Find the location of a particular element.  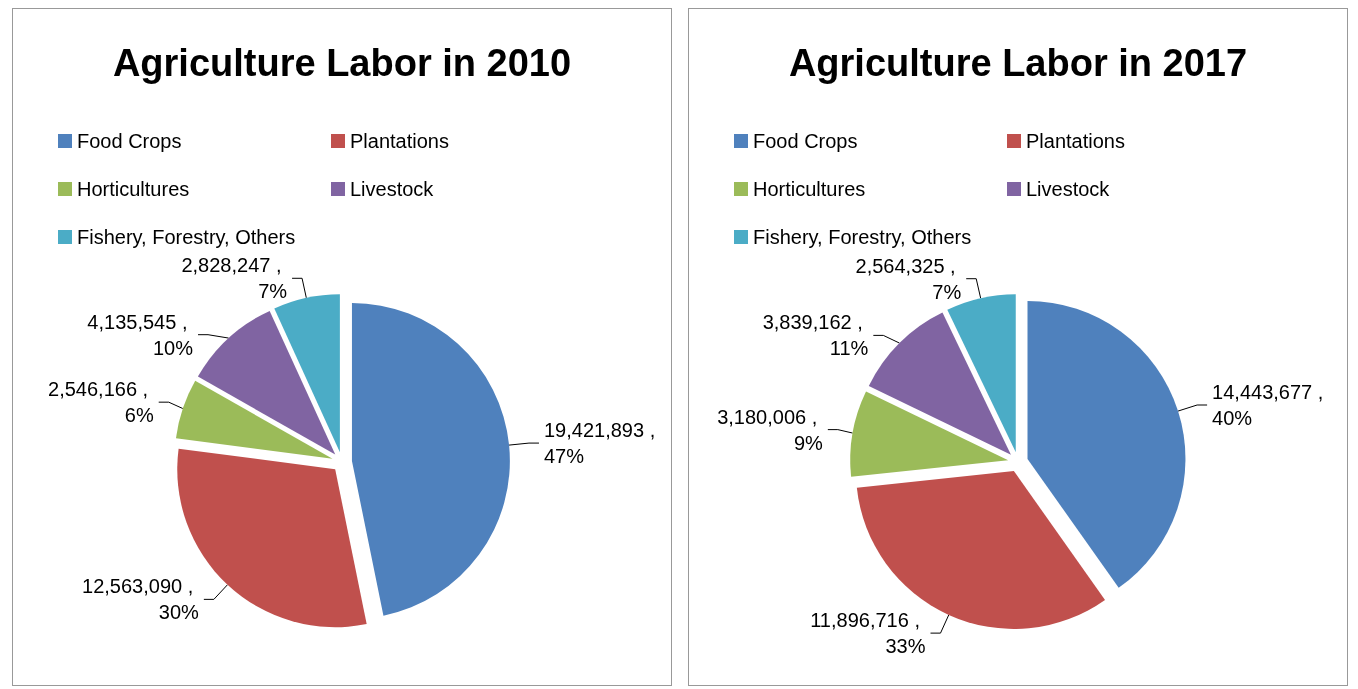

data-label: 12,563,090 , 30% is located at coordinates (141, 599).